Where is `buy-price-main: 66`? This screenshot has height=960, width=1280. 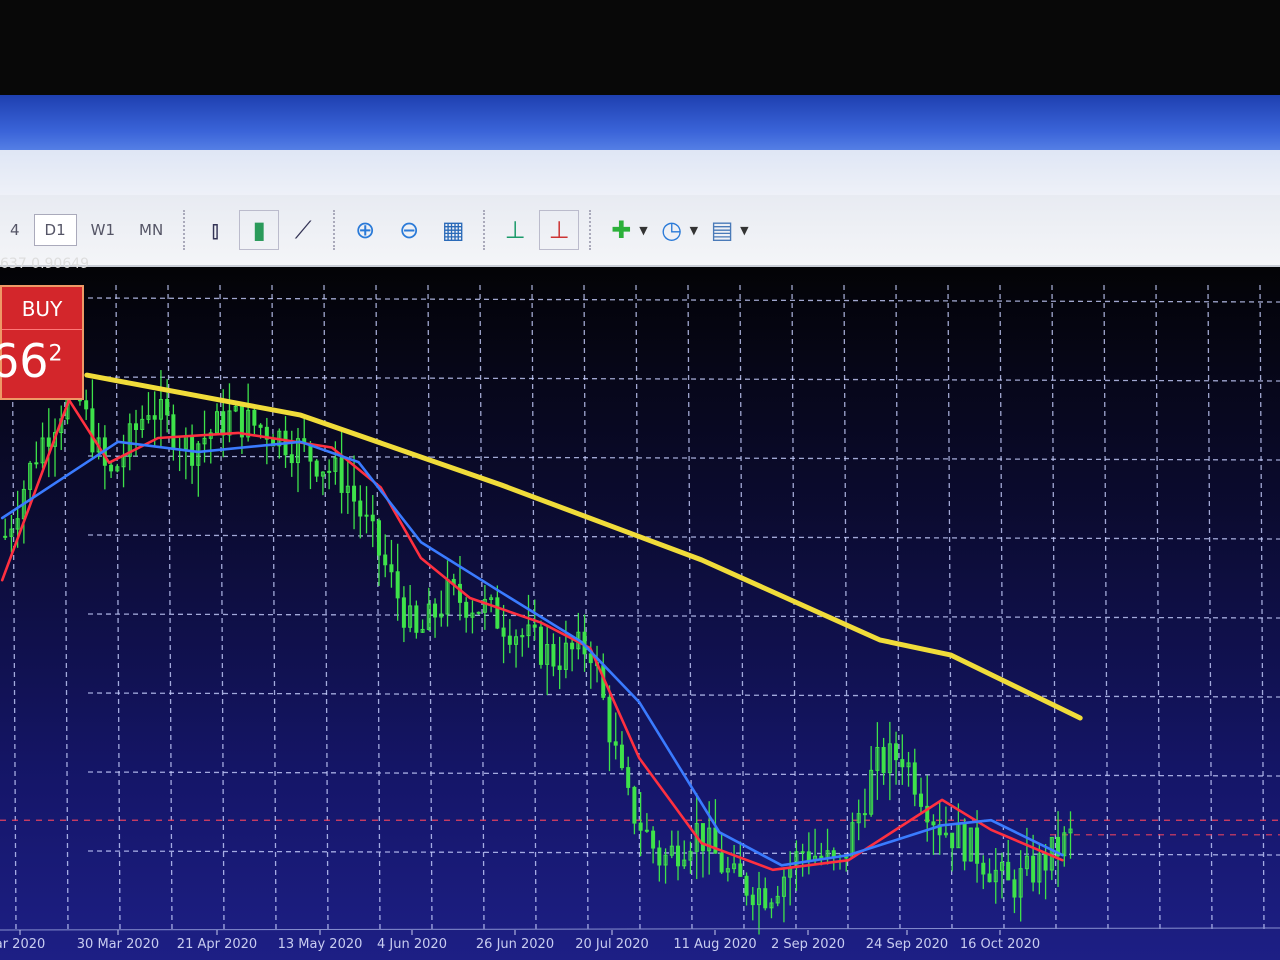
buy-price-main: 66 is located at coordinates (24, 361).